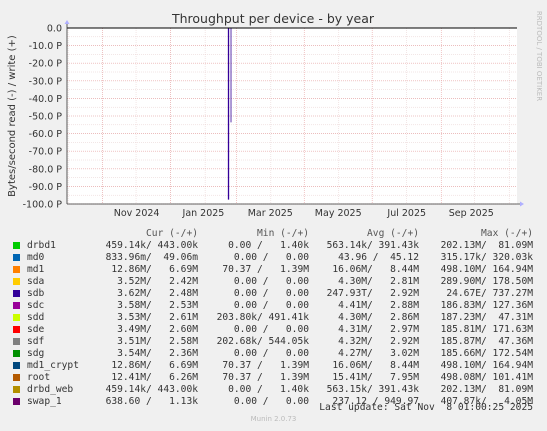 The width and height of the screenshot is (547, 431). I want to click on x-tick-label: Sep 2025, so click(471, 213).